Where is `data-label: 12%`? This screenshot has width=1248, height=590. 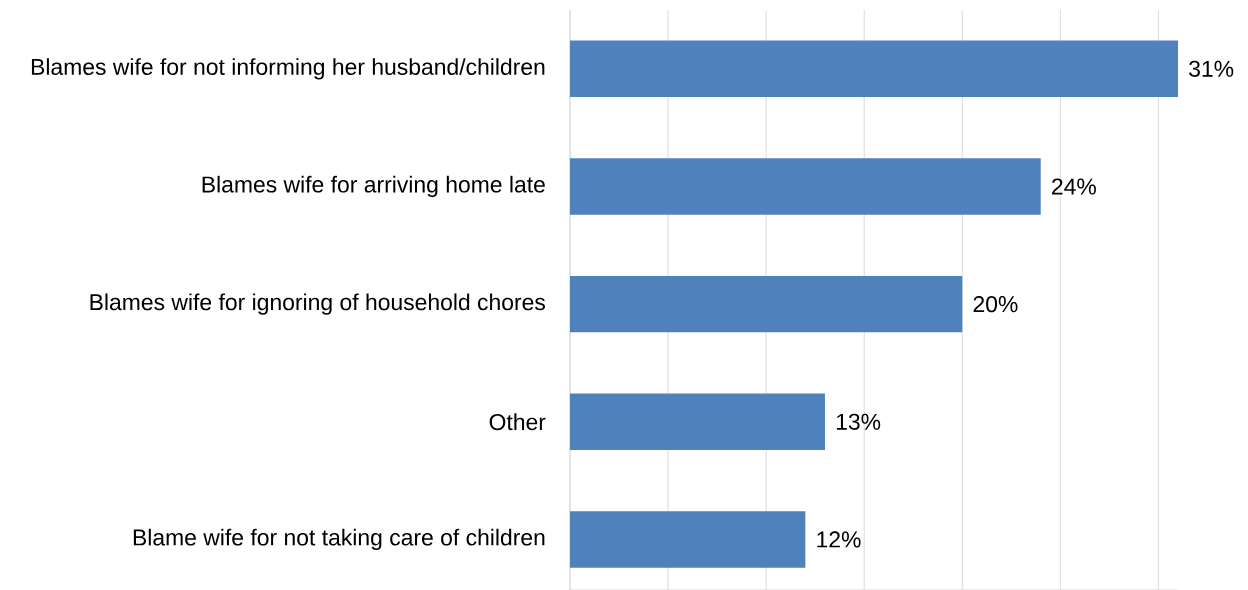 data-label: 12% is located at coordinates (839, 539).